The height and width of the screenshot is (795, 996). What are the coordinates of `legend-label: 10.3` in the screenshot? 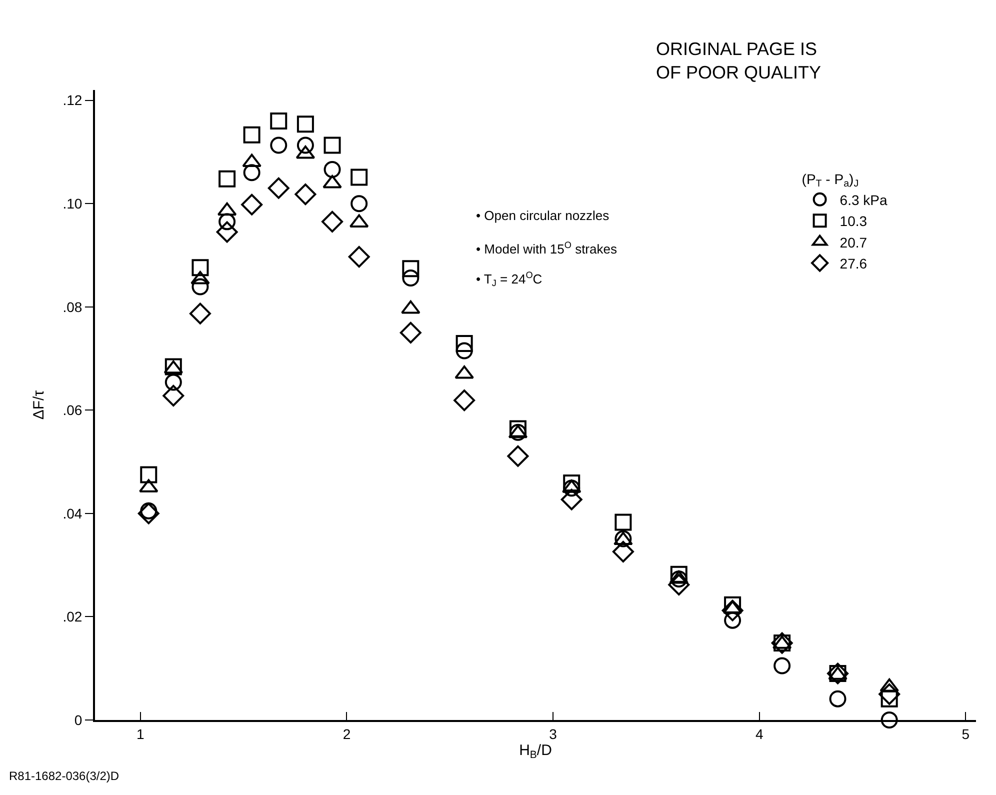 It's located at (854, 221).